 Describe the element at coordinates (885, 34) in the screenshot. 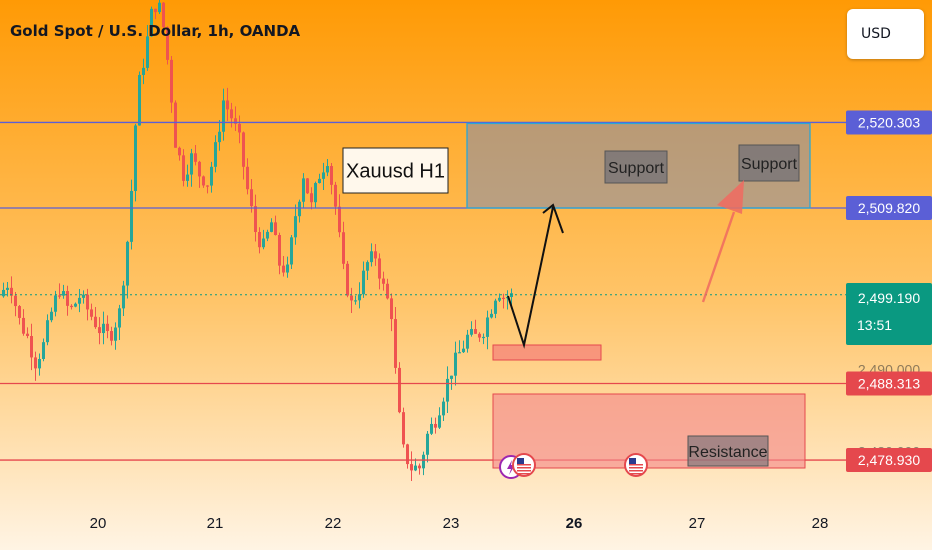

I see `currency-button: USD` at that location.